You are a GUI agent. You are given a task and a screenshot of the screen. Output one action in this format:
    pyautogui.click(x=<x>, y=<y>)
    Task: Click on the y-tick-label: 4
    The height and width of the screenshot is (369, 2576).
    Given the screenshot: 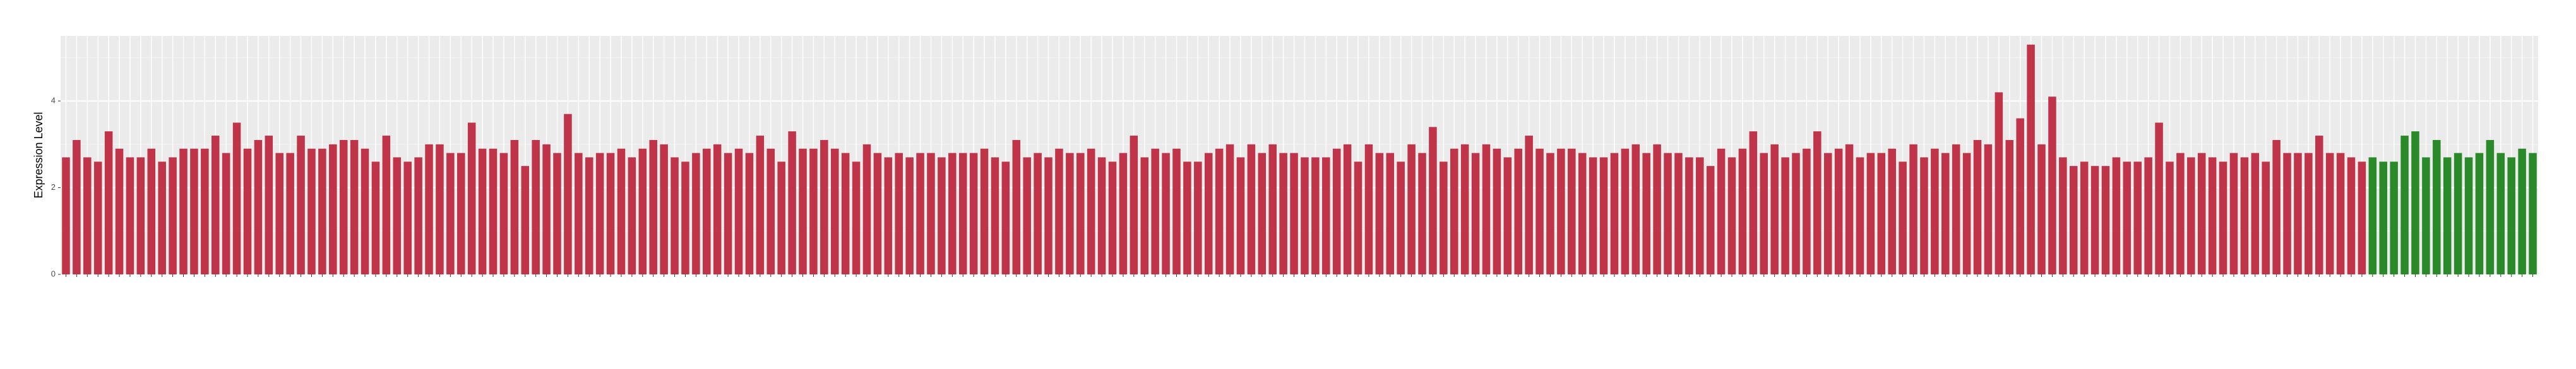 What is the action you would take?
    pyautogui.click(x=53, y=100)
    